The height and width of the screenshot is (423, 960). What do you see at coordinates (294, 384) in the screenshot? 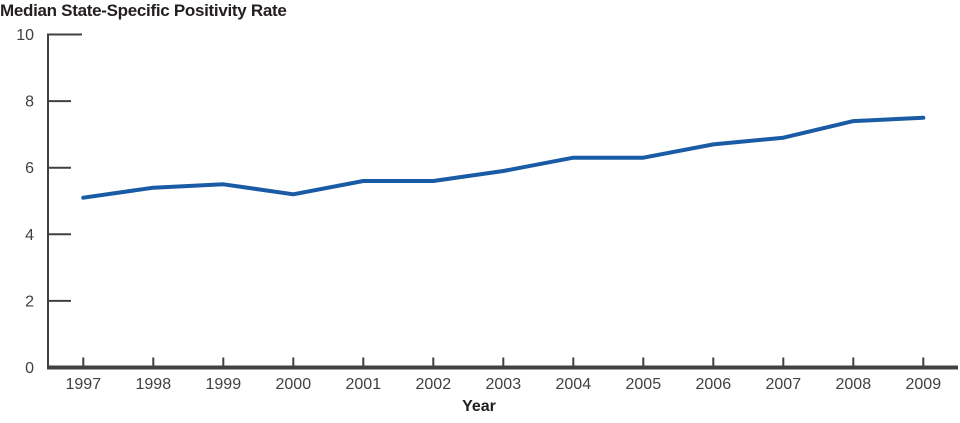
I see `x-tick-label: 2000` at bounding box center [294, 384].